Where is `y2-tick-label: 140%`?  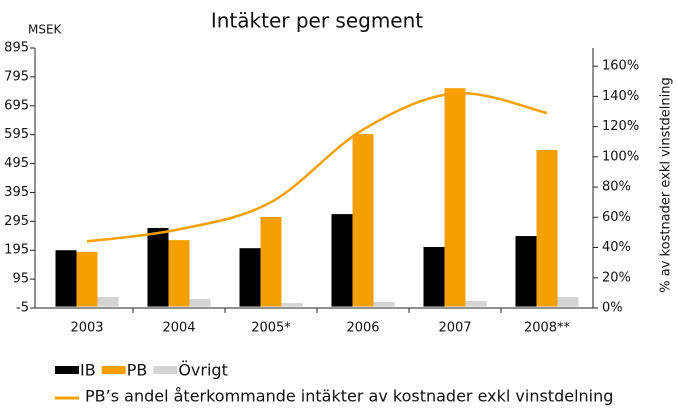 y2-tick-label: 140% is located at coordinates (620, 96).